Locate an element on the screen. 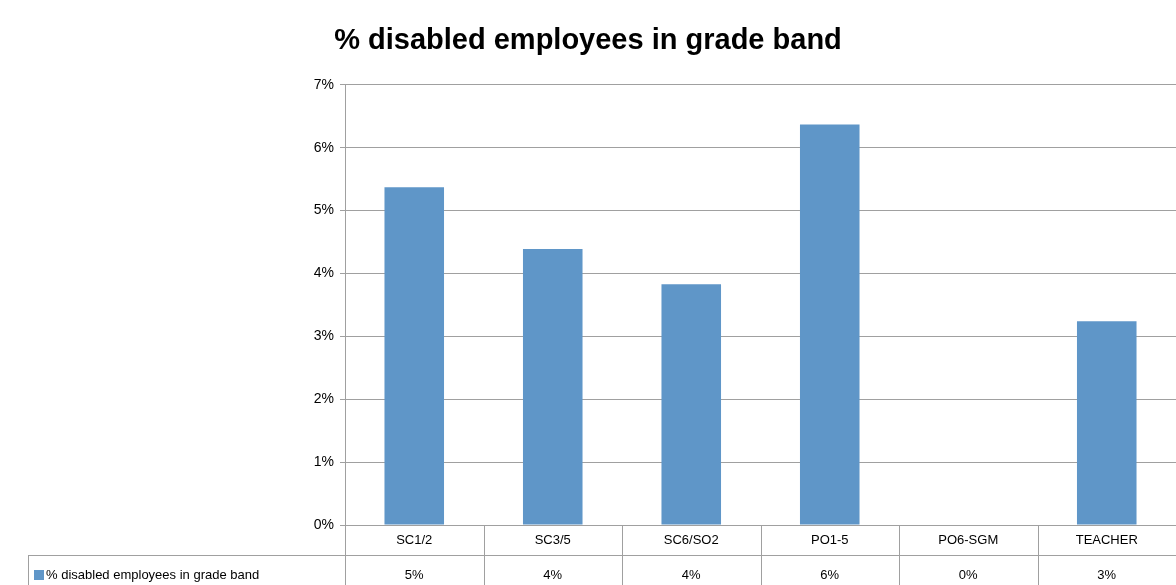 The width and height of the screenshot is (1176, 585). y-tick-label: 5% is located at coordinates (323, 209).